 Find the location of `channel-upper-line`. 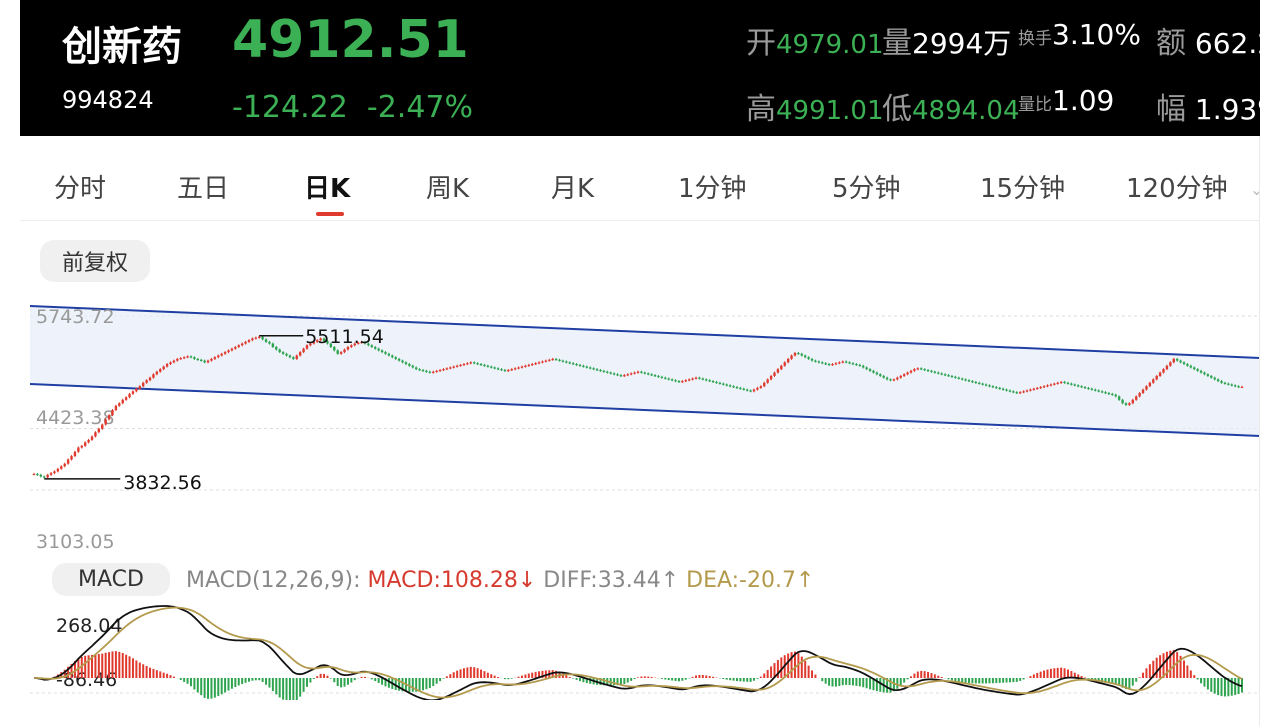

channel-upper-line is located at coordinates (644, 332).